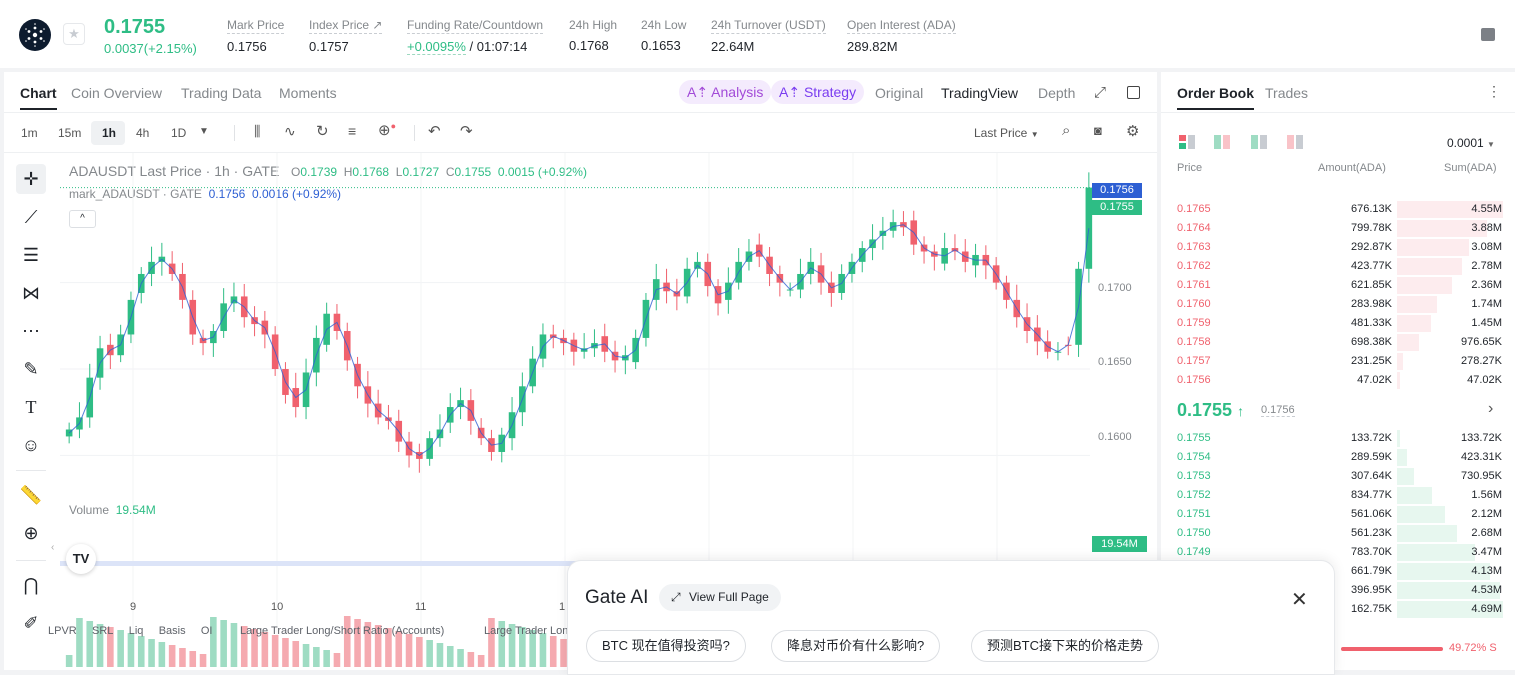  I want to click on ask-row: 0.1762 423.77K 2.78M, so click(1338, 266).